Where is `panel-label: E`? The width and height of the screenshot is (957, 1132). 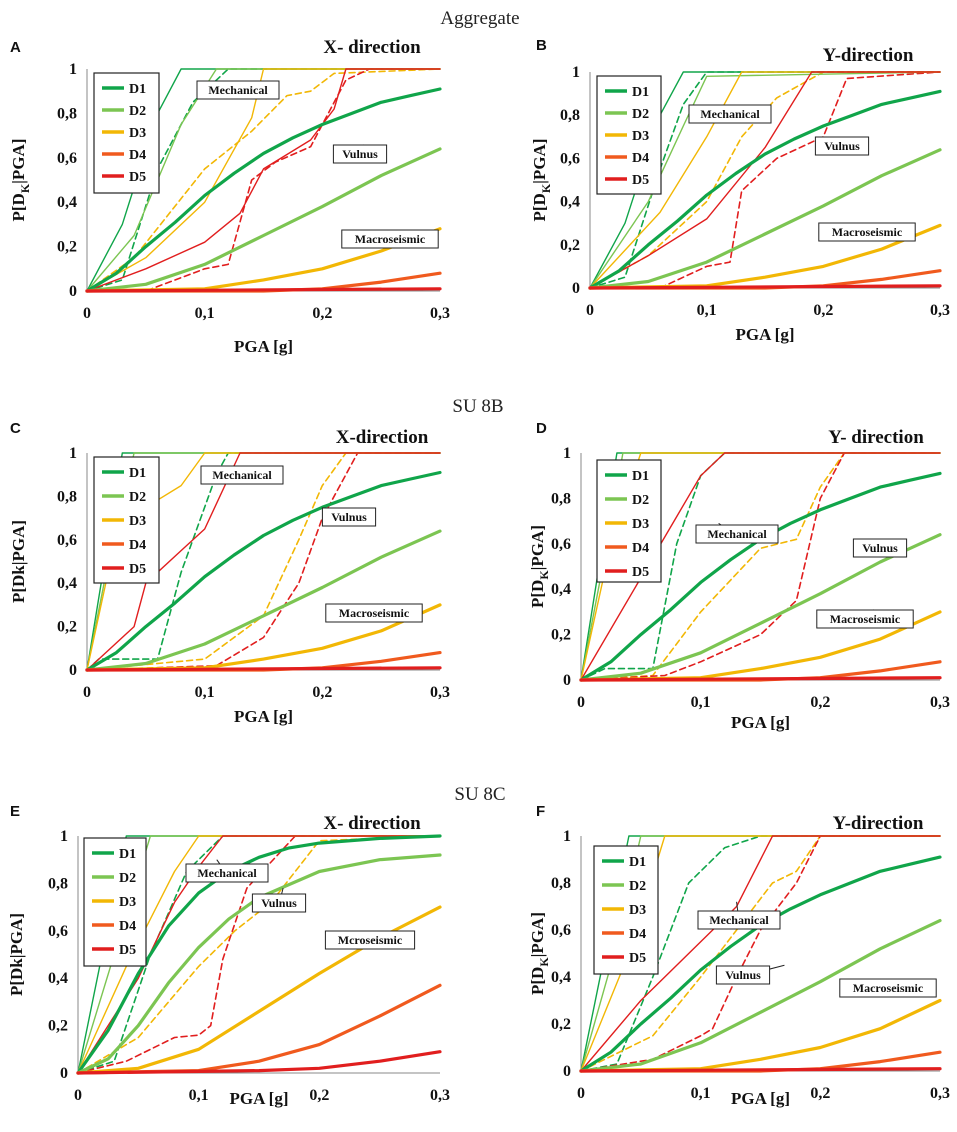 panel-label: E is located at coordinates (15, 811).